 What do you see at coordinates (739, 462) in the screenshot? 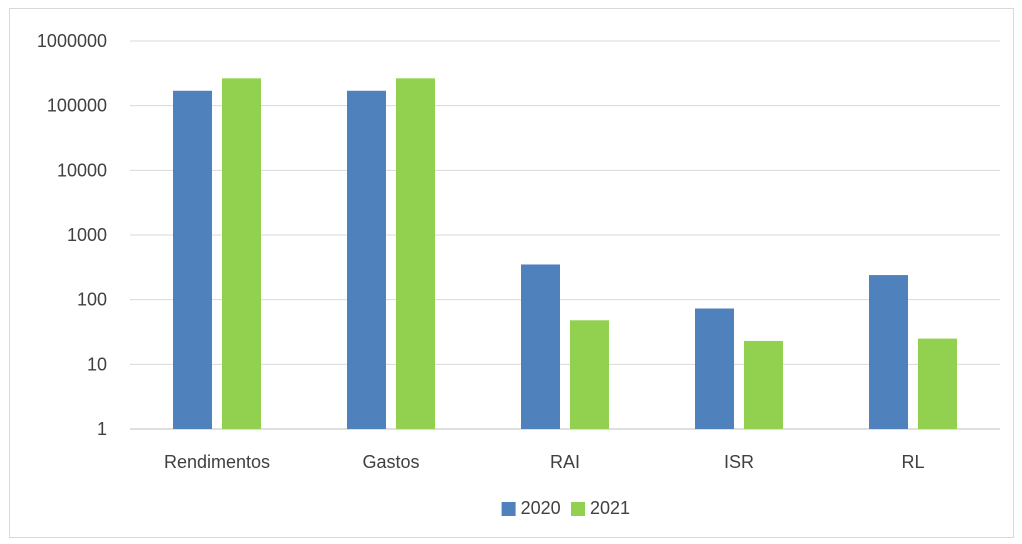
I see `x-tick-label: ISR` at bounding box center [739, 462].